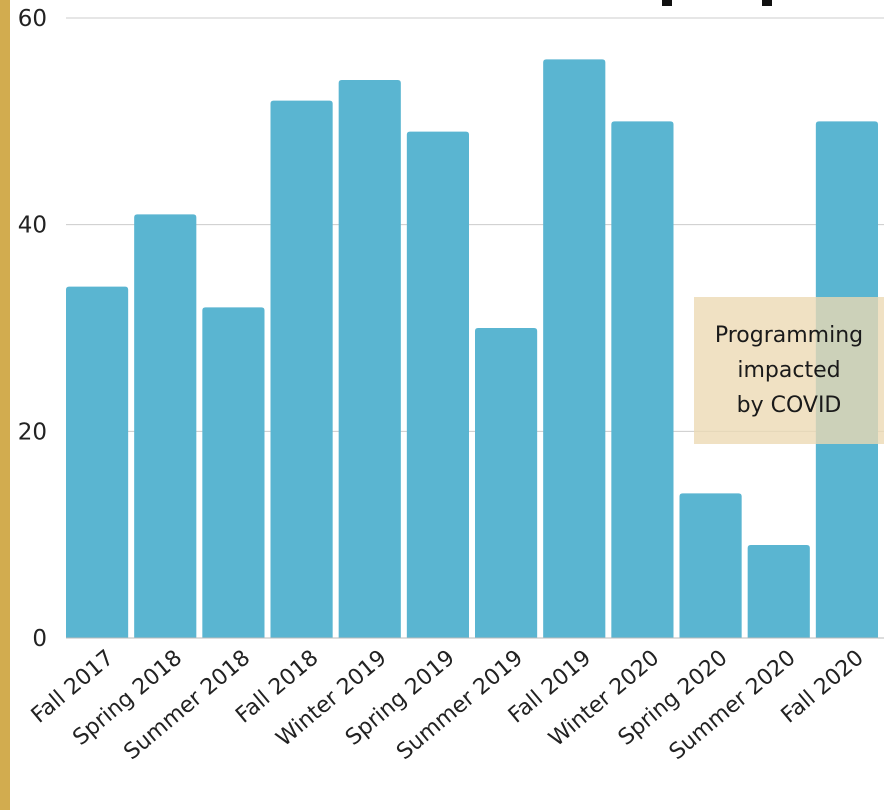 Image resolution: width=886 pixels, height=810 pixels. What do you see at coordinates (39, 639) in the screenshot?
I see `y-tick-label: 0` at bounding box center [39, 639].